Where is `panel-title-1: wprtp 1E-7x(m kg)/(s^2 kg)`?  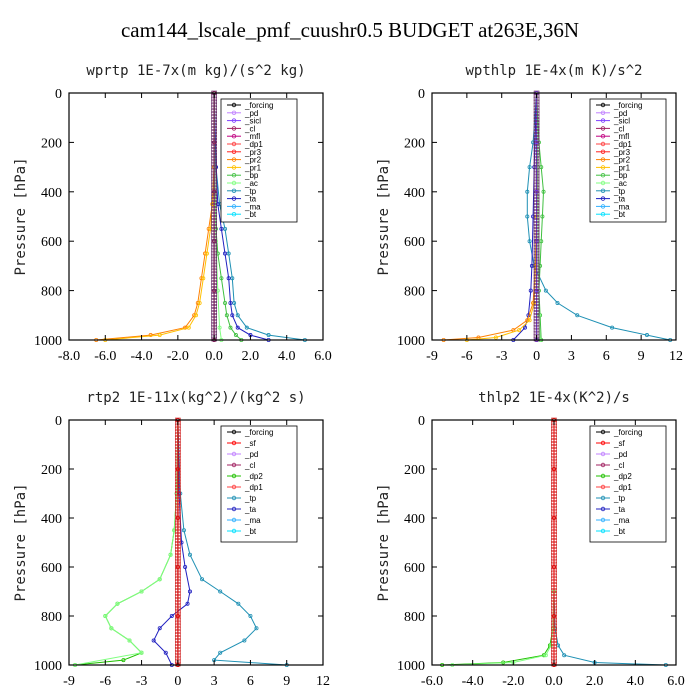
panel-title-1: wprtp 1E-7x(m kg)/(s^2 kg) is located at coordinates (195, 71).